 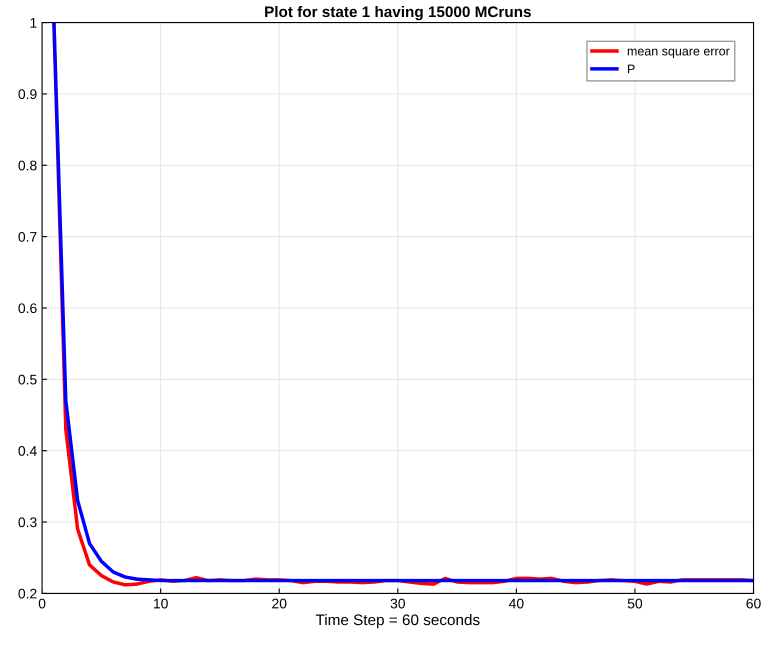 I want to click on x-tick-label: 60, so click(x=753, y=603).